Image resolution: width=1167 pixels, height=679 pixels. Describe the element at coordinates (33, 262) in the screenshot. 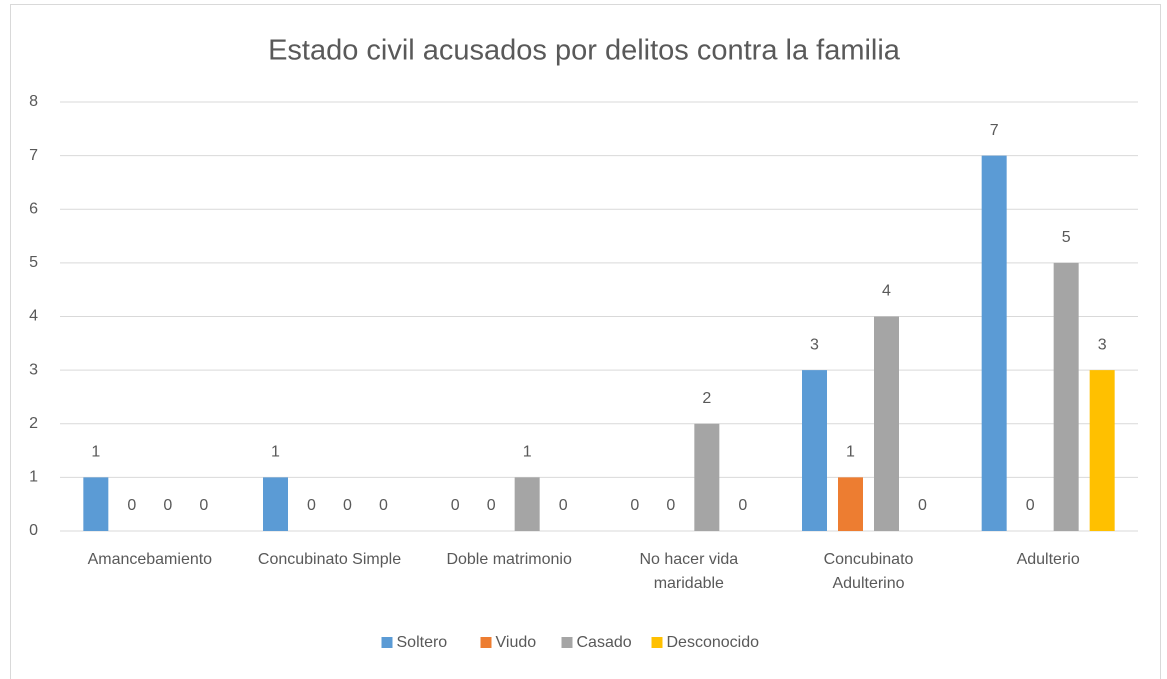

I see `y-tick-label: 5` at that location.